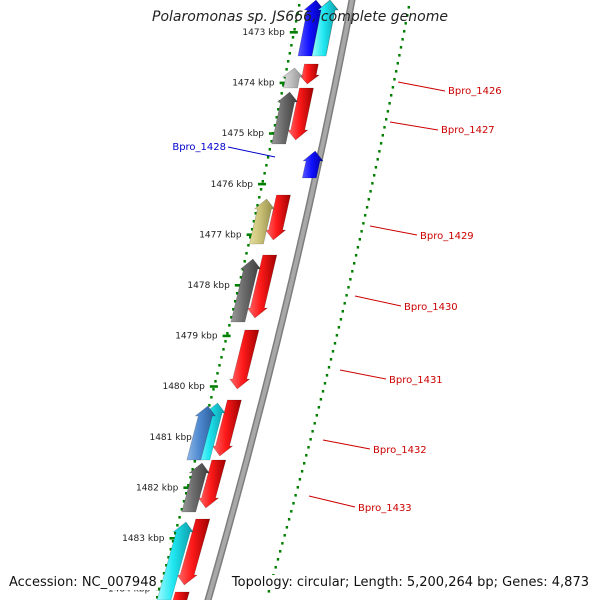  What do you see at coordinates (183, 387) in the screenshot?
I see `kbp-tick-label: 1480 kbp` at bounding box center [183, 387].